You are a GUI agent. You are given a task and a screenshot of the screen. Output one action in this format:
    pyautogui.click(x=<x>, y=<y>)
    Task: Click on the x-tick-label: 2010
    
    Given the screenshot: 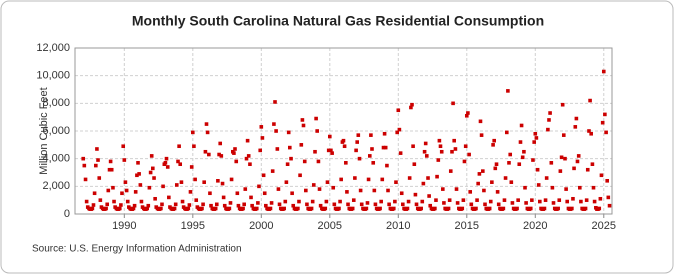 What is the action you would take?
    pyautogui.click(x=398, y=226)
    